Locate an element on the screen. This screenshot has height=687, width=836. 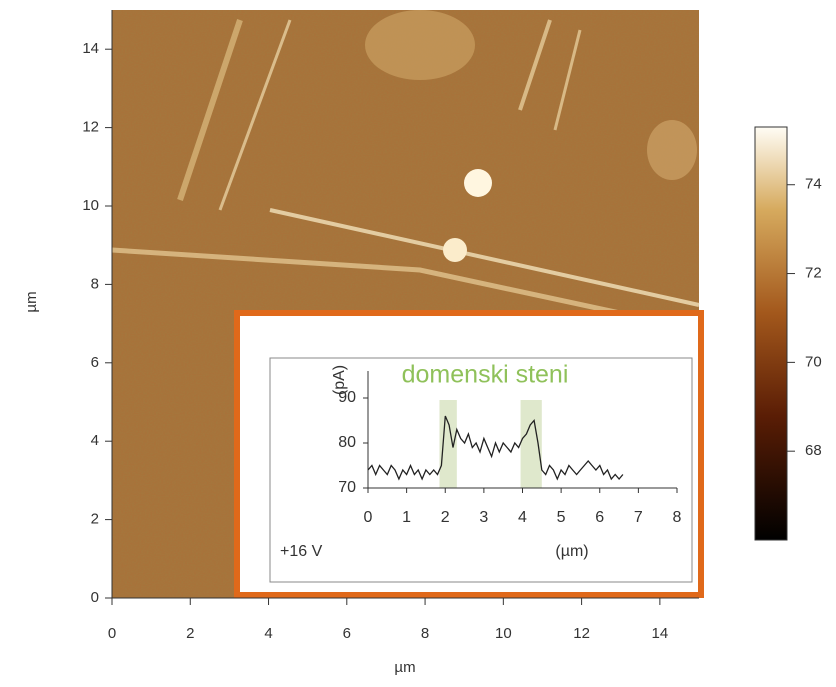
y-tick-label: 8 is located at coordinates (95, 283).